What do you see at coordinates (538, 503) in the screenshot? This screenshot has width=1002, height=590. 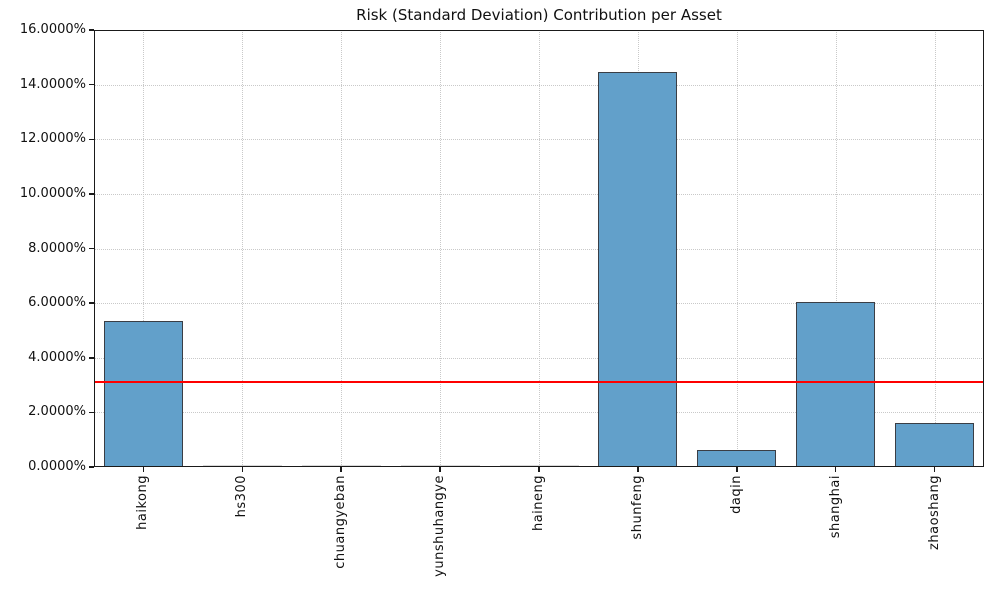 I see `x-tick-label: haineng` at bounding box center [538, 503].